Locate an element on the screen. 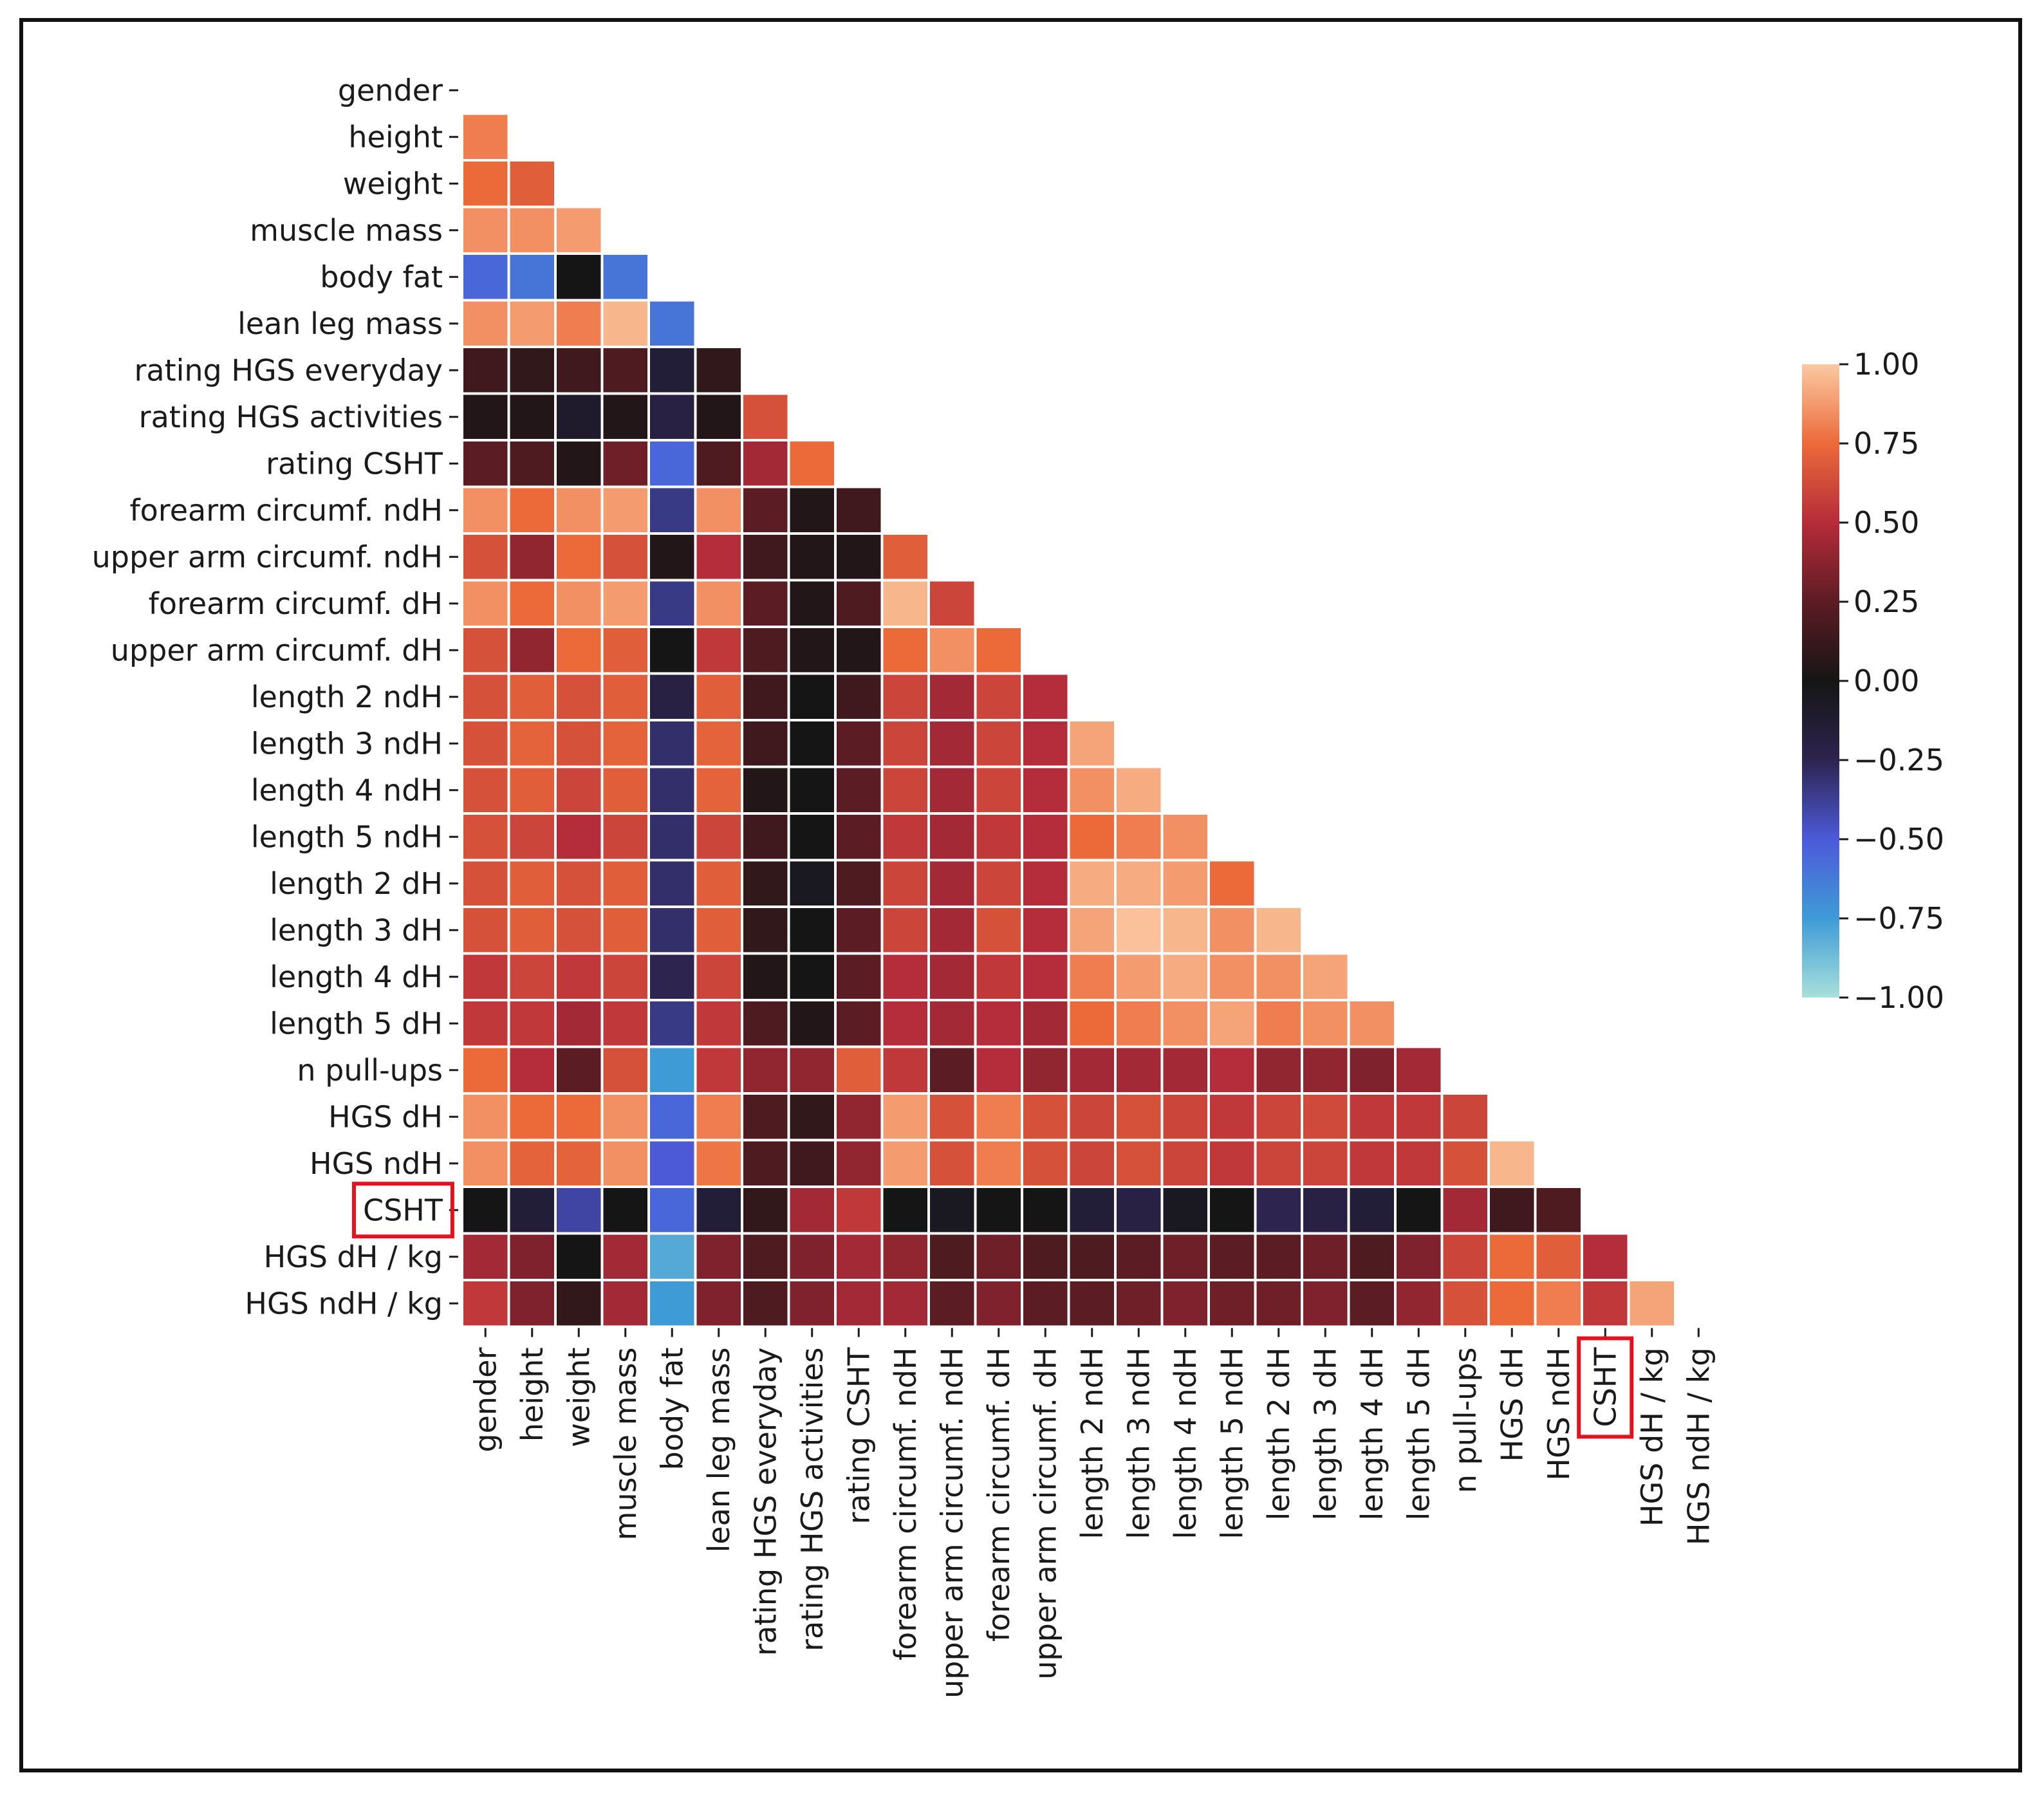 The height and width of the screenshot is (1793, 2044). x-tick-label: height is located at coordinates (532, 1395).